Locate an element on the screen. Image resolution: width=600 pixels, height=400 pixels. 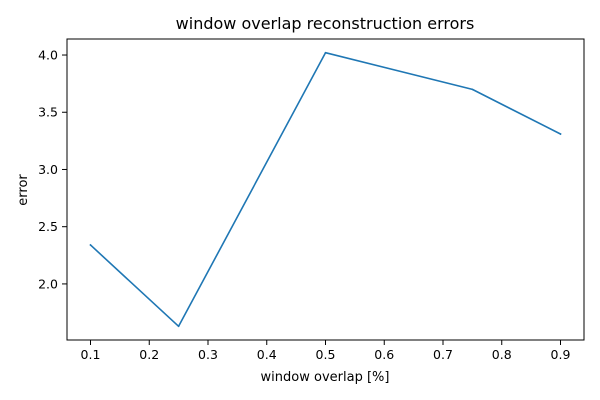
chart-title: window overlap reconstruction errors is located at coordinates (325, 23).